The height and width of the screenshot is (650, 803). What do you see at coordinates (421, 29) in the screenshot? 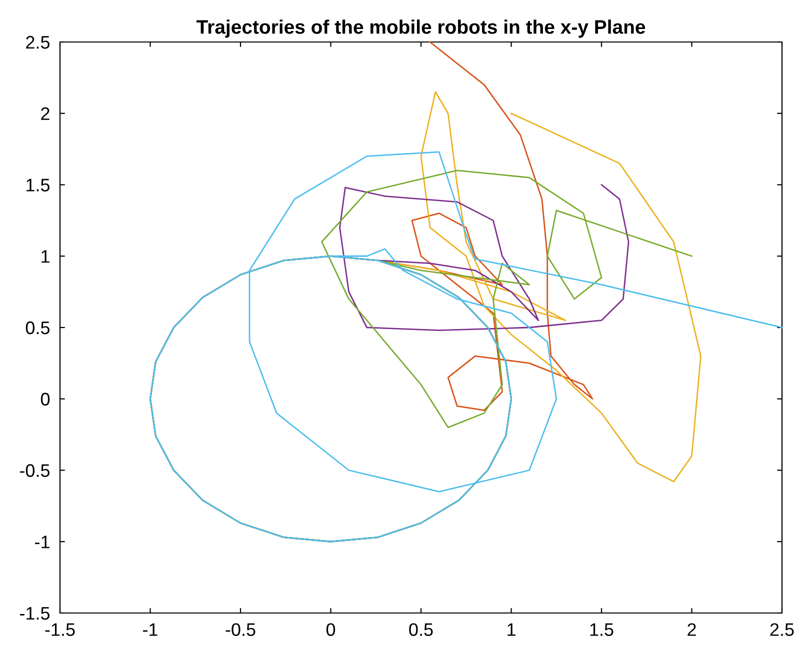
I see `chart-title: Trajectories of the mobile robots in the x-y Plane` at bounding box center [421, 29].